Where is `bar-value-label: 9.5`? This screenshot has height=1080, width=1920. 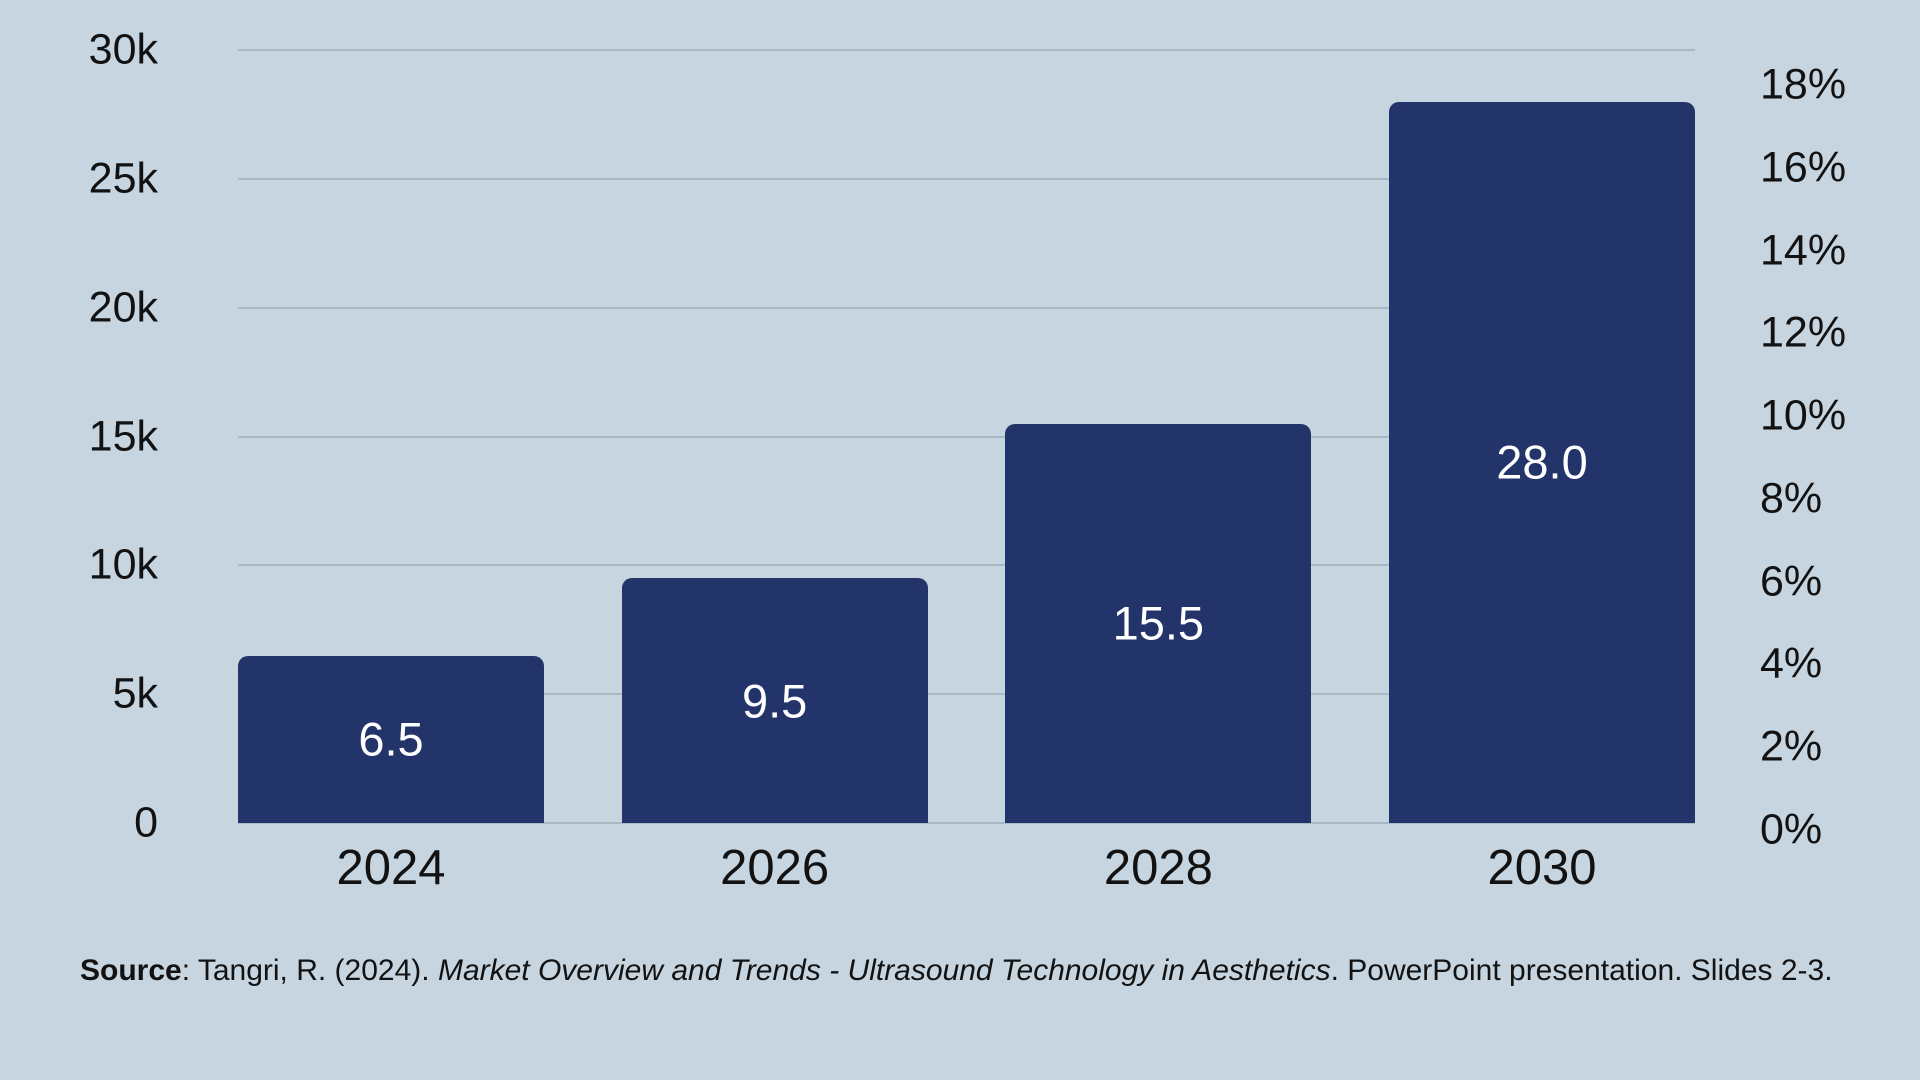 bar-value-label: 9.5 is located at coordinates (774, 701).